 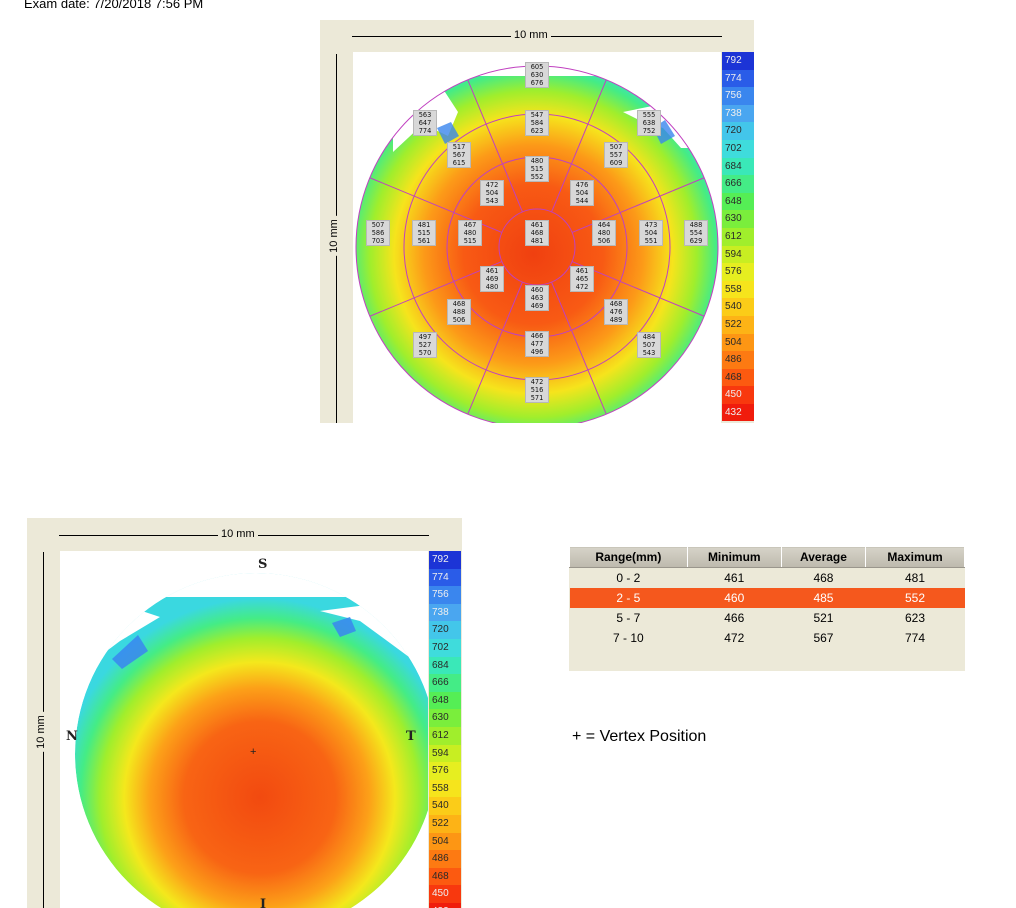 I want to click on table-cell: 461, so click(x=734, y=578).